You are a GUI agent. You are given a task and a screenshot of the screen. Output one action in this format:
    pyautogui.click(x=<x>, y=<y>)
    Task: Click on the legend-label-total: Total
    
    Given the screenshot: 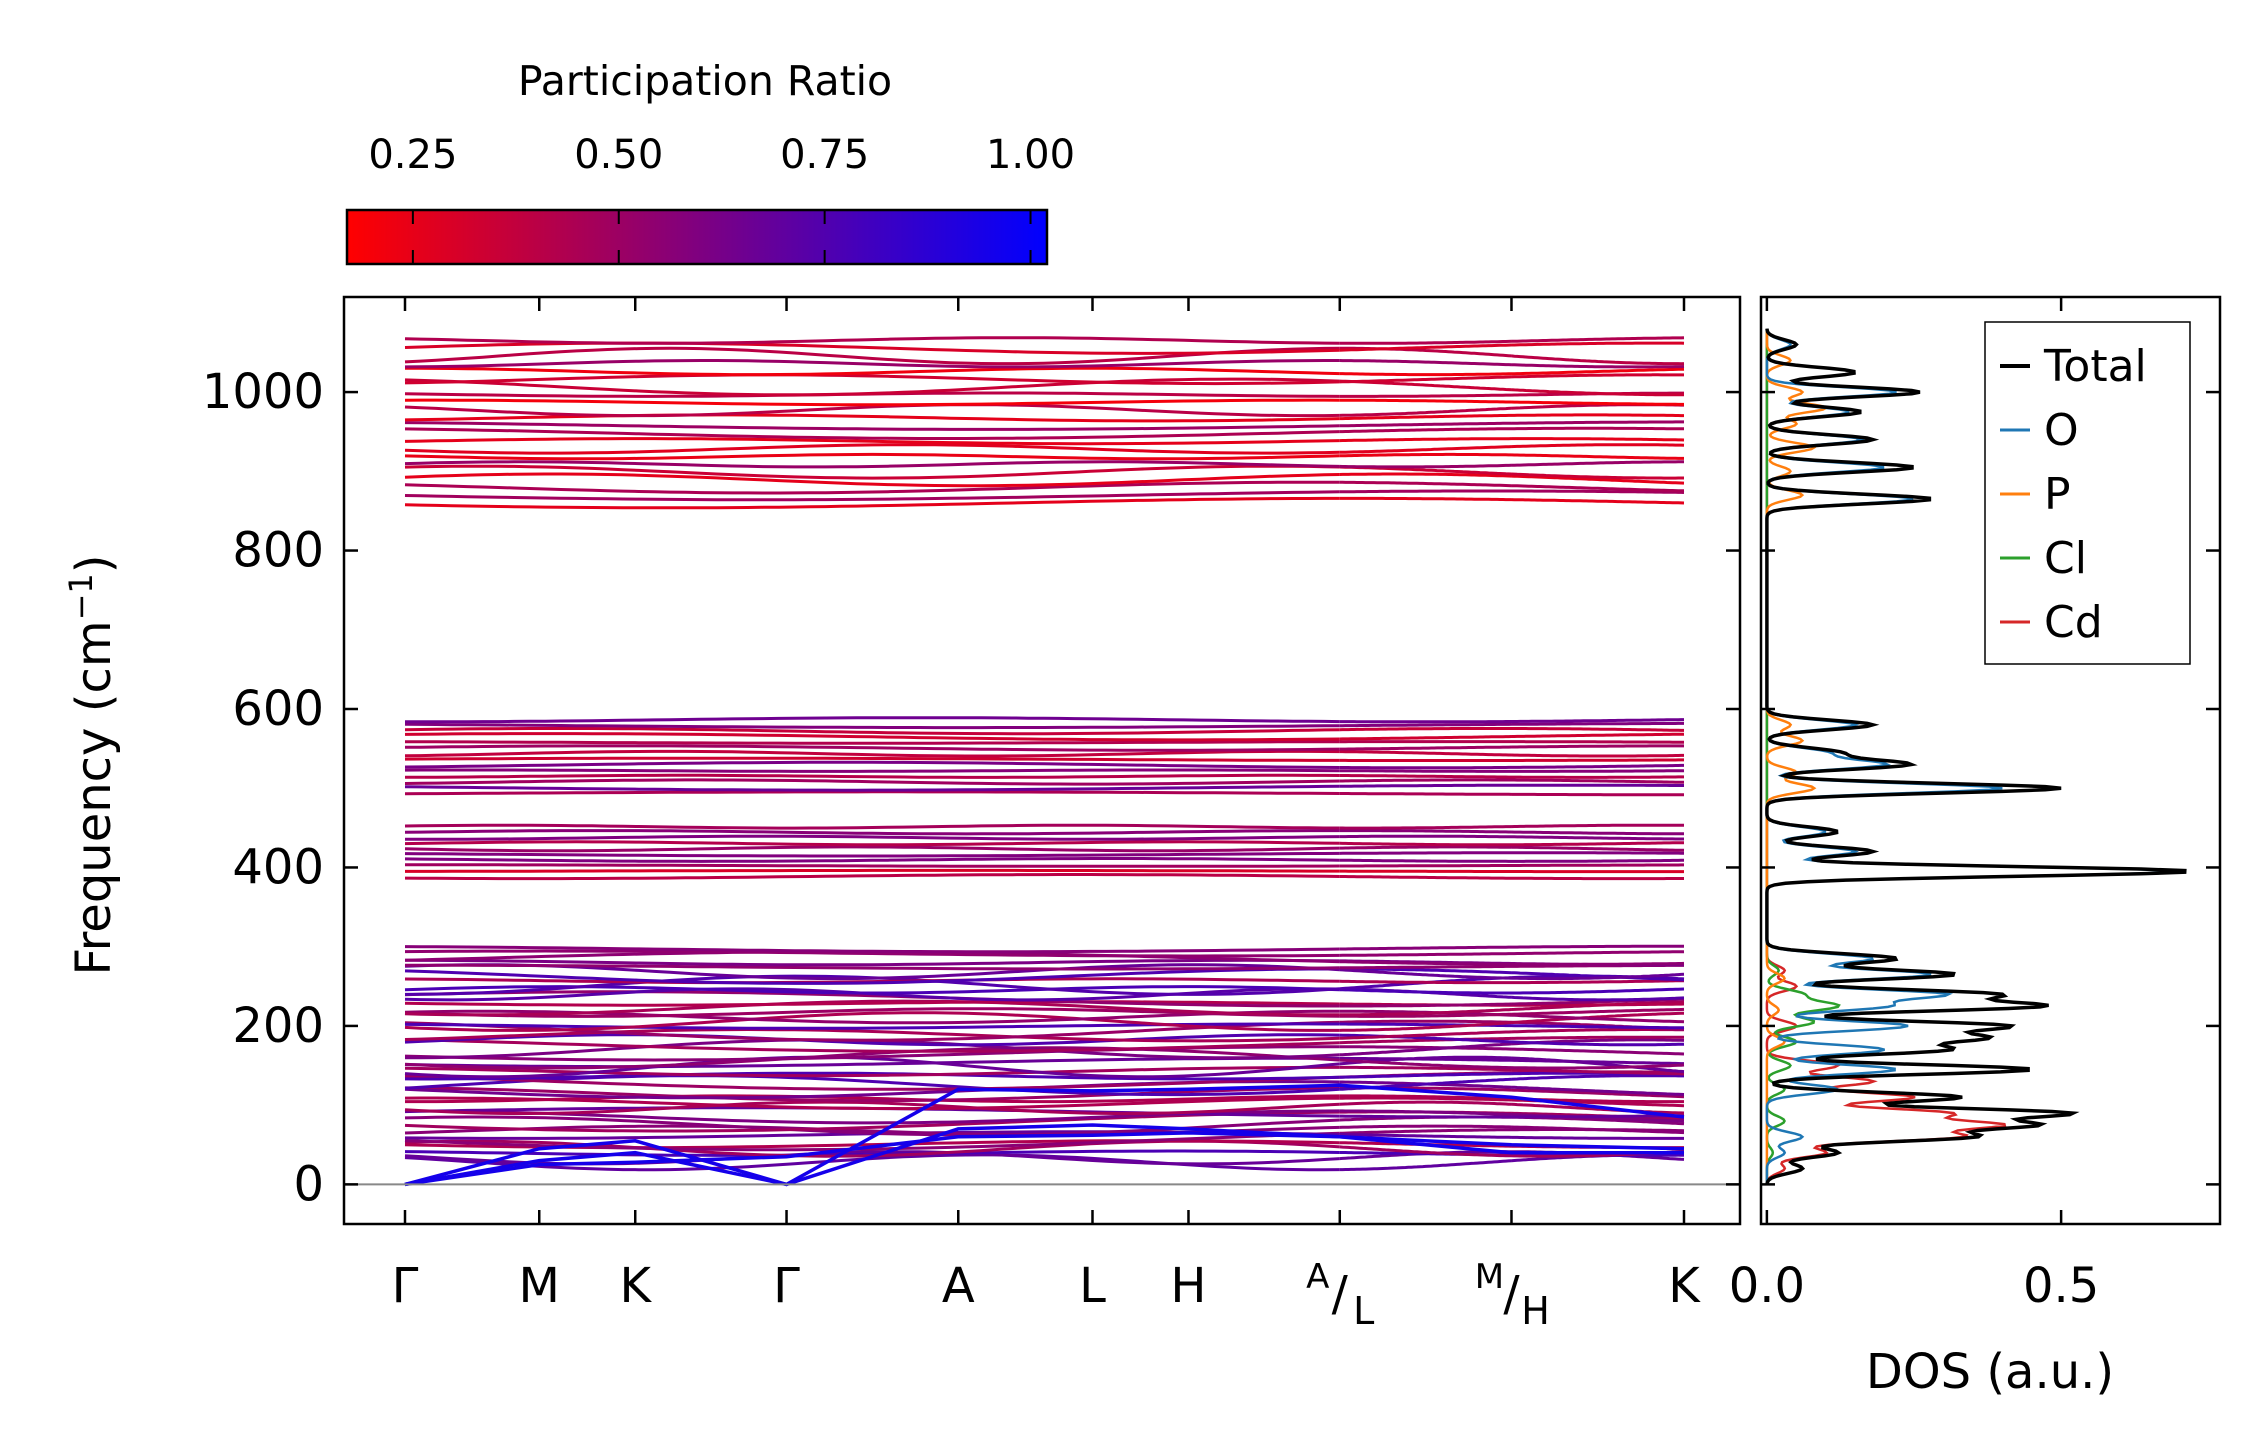 What is the action you would take?
    pyautogui.click(x=2095, y=366)
    